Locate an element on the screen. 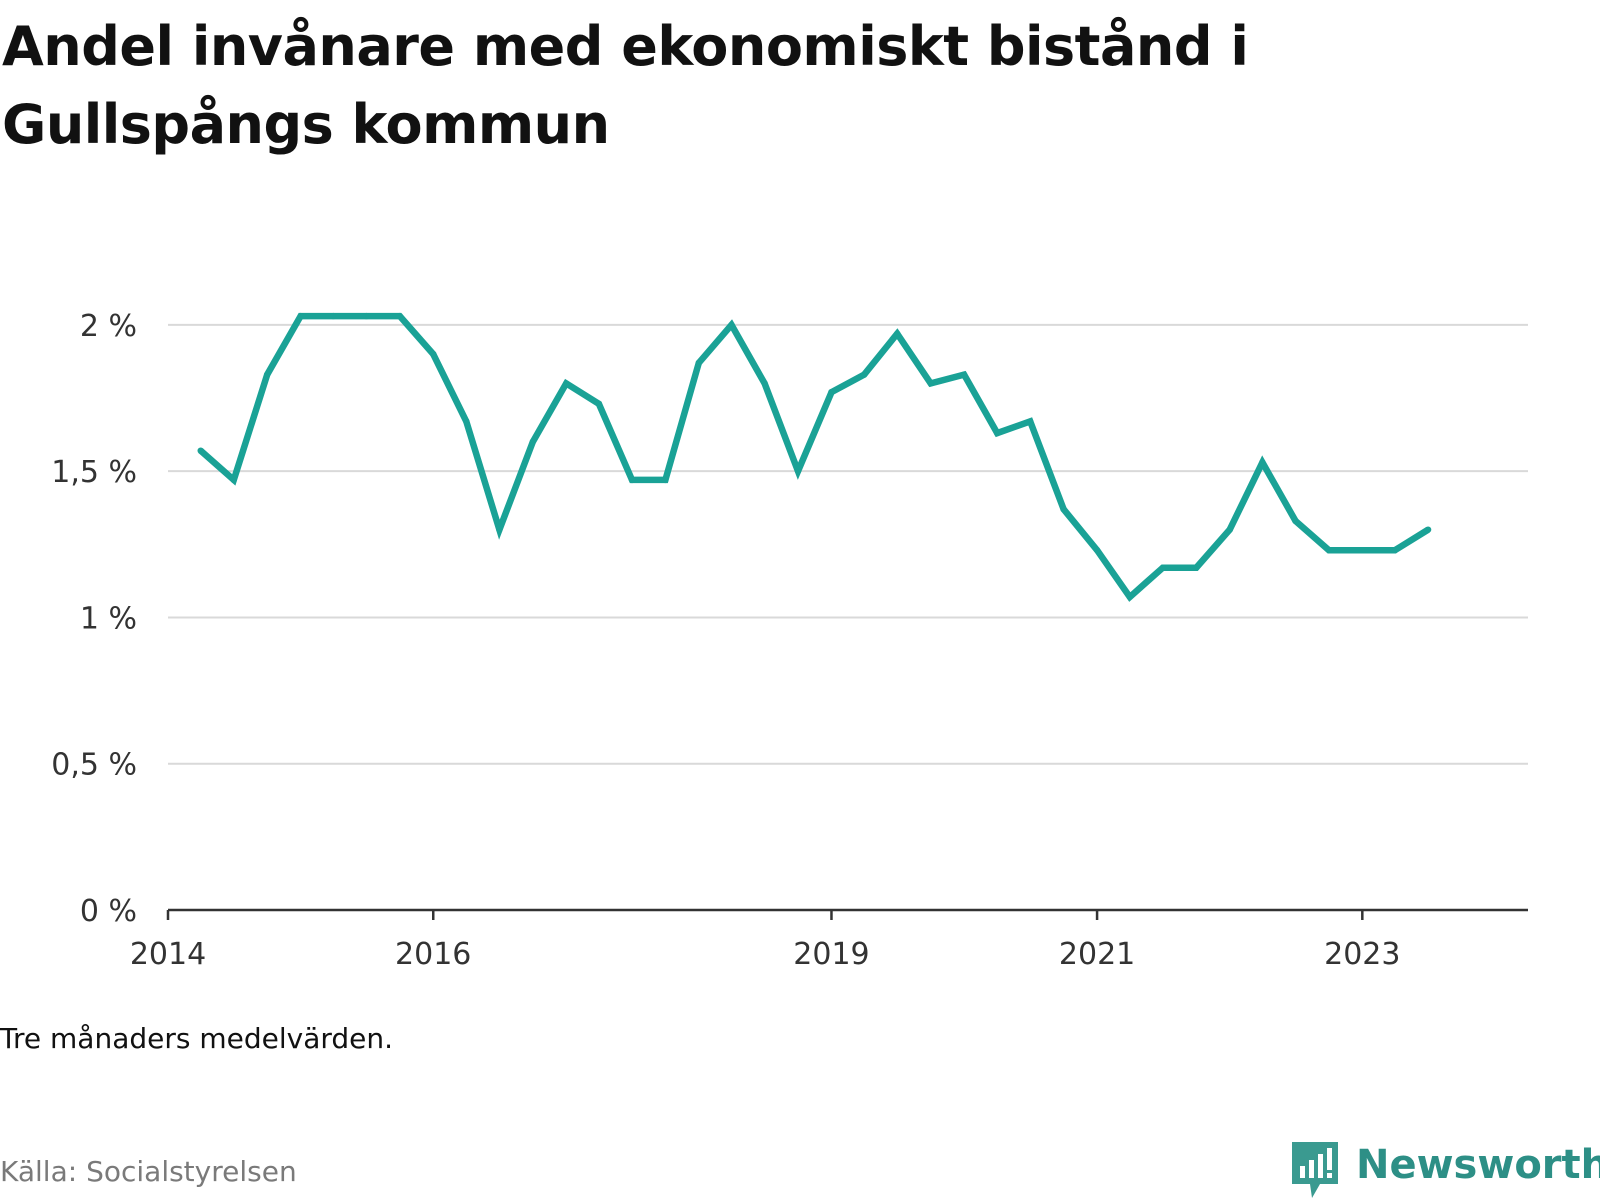 The image size is (1600, 1202). y-tick-label: 1,5 % is located at coordinates (94, 472).